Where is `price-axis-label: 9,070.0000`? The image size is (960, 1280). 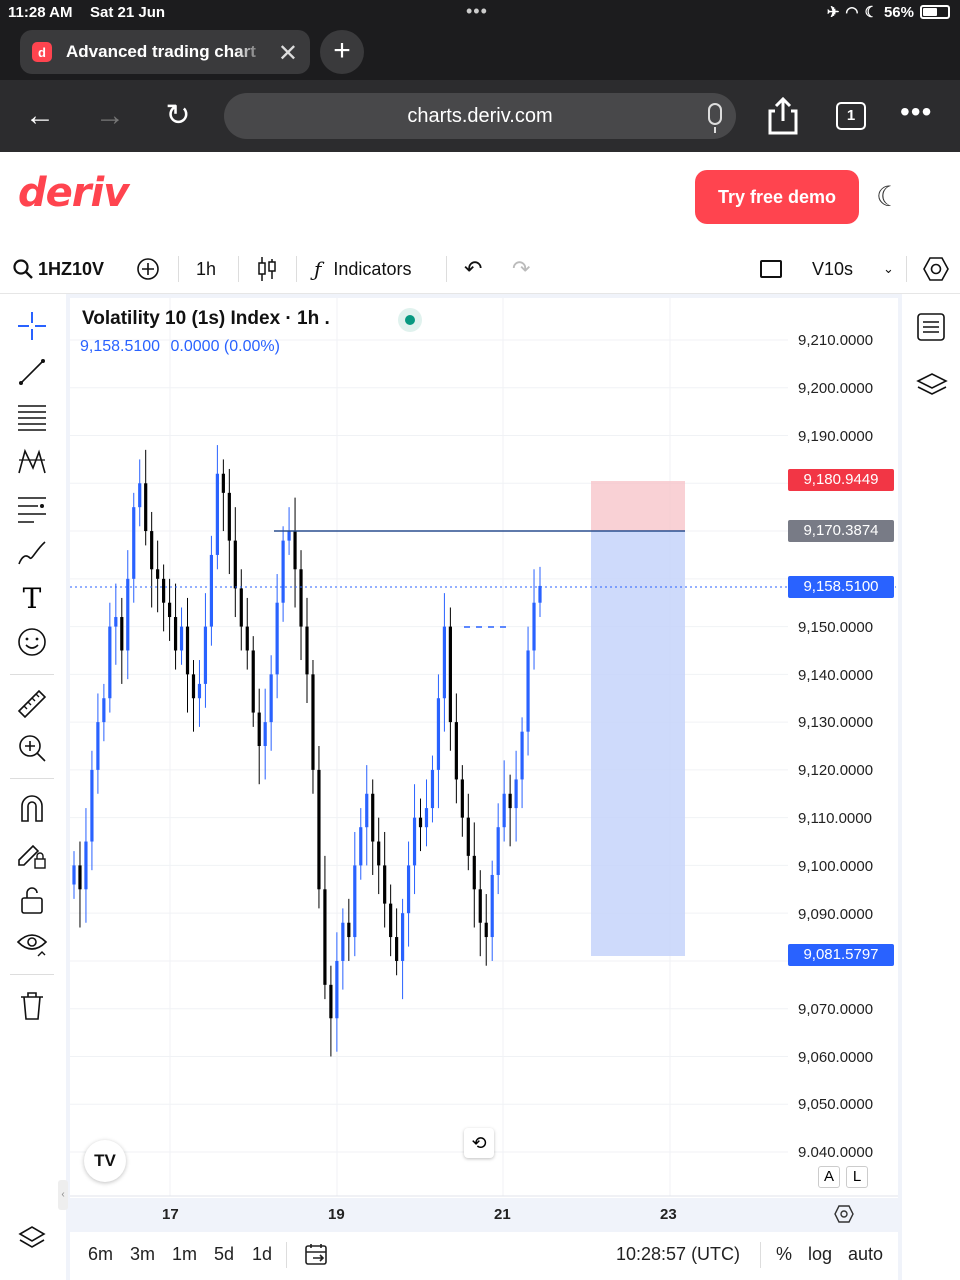 price-axis-label: 9,070.0000 is located at coordinates (836, 1009).